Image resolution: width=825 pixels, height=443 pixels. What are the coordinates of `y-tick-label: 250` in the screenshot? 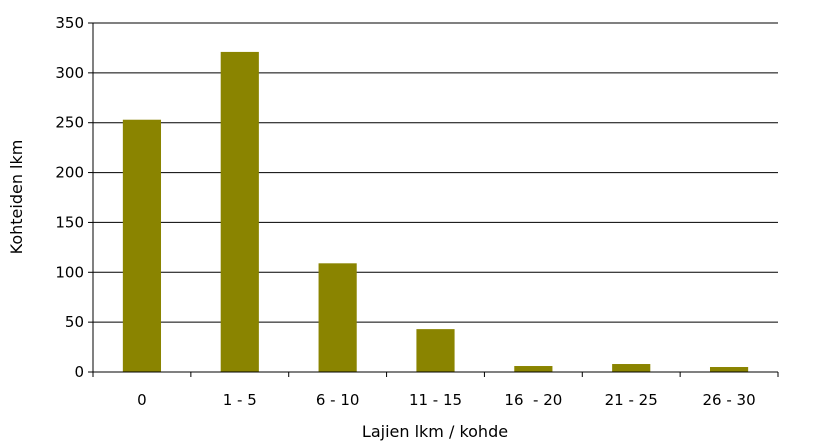 It's located at (69, 123).